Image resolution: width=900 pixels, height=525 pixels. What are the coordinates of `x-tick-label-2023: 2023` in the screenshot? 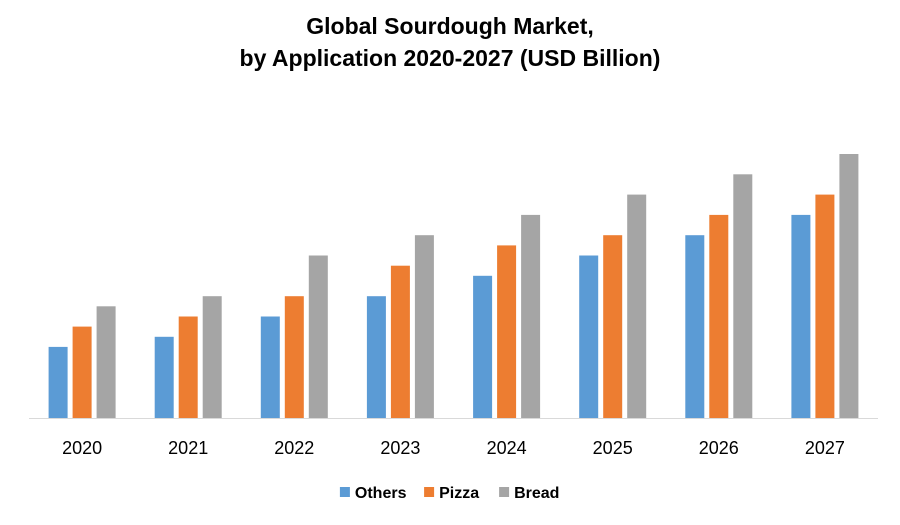 It's located at (400, 448).